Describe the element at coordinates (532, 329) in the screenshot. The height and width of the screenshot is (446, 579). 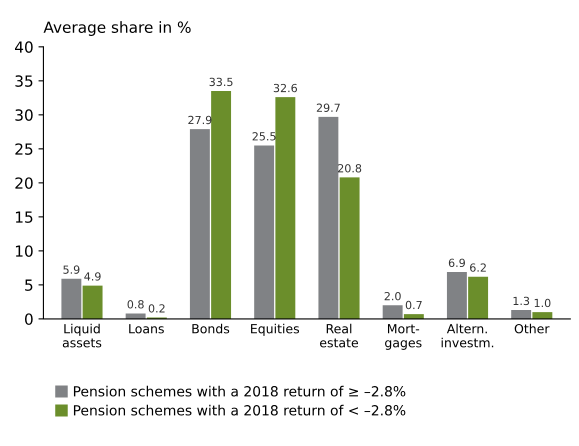
I see `x-tick-label: Other` at that location.